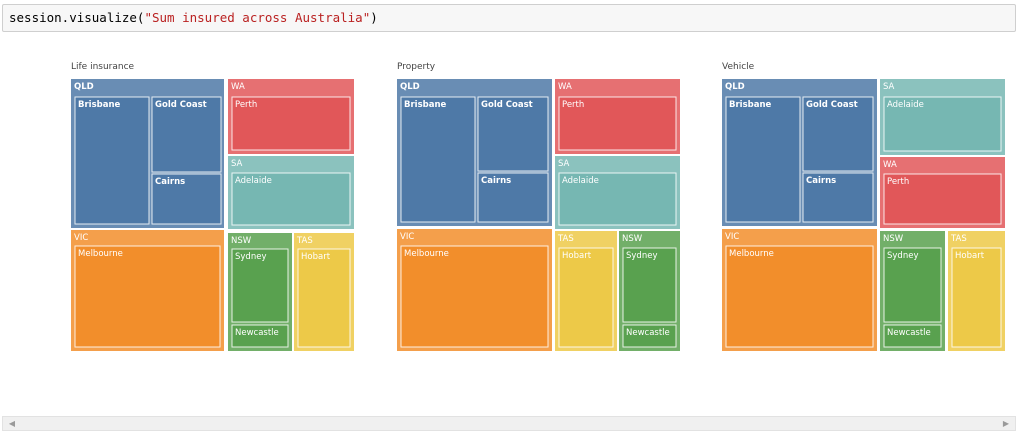  Describe the element at coordinates (632, 239) in the screenshot. I see `state-label: NSW` at that location.